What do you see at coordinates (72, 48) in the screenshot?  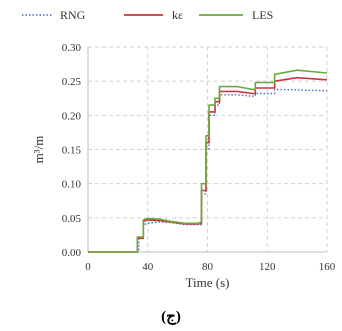 I see `y-tick-label: 0.30` at bounding box center [72, 48].